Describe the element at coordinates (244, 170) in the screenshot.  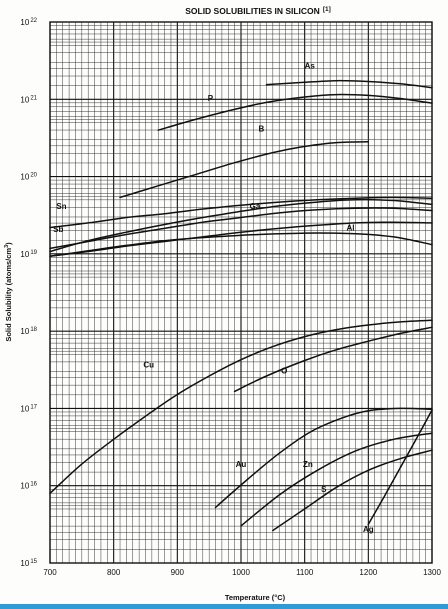
I see `curve-b` at that location.